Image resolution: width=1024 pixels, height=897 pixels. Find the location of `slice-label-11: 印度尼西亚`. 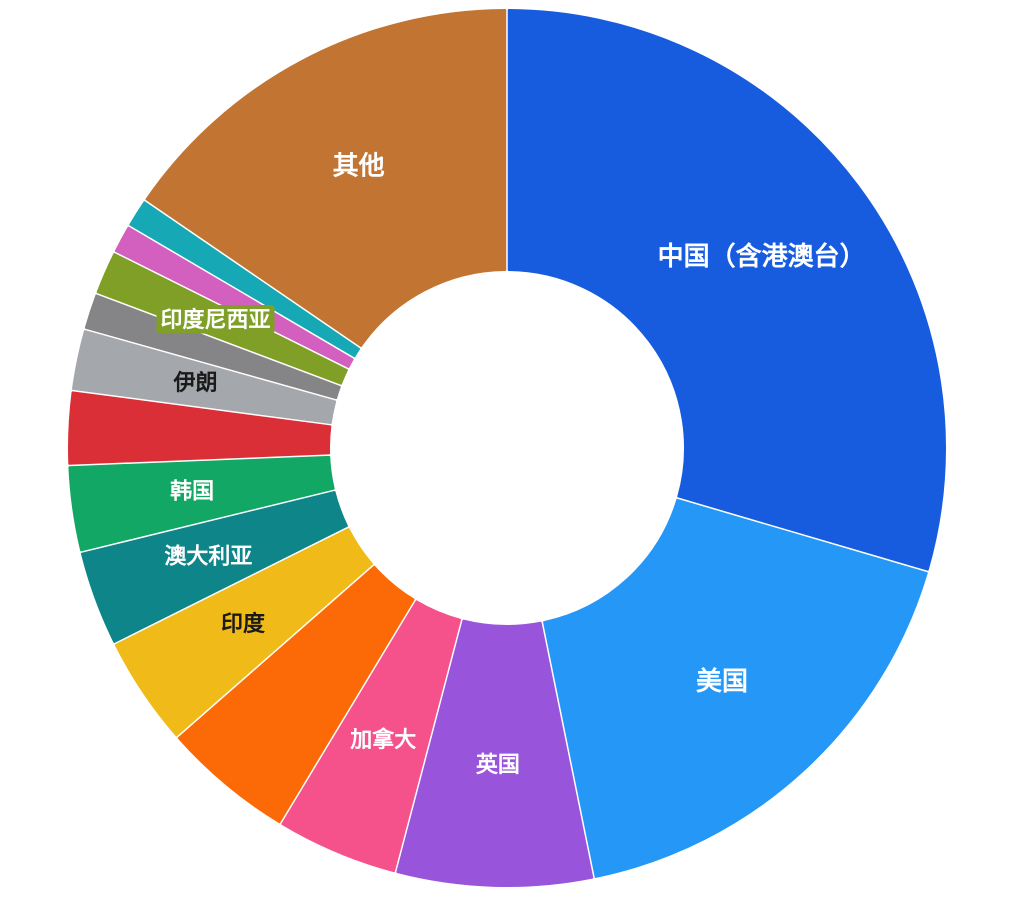

slice-label-11: 印度尼西亚 is located at coordinates (216, 320).